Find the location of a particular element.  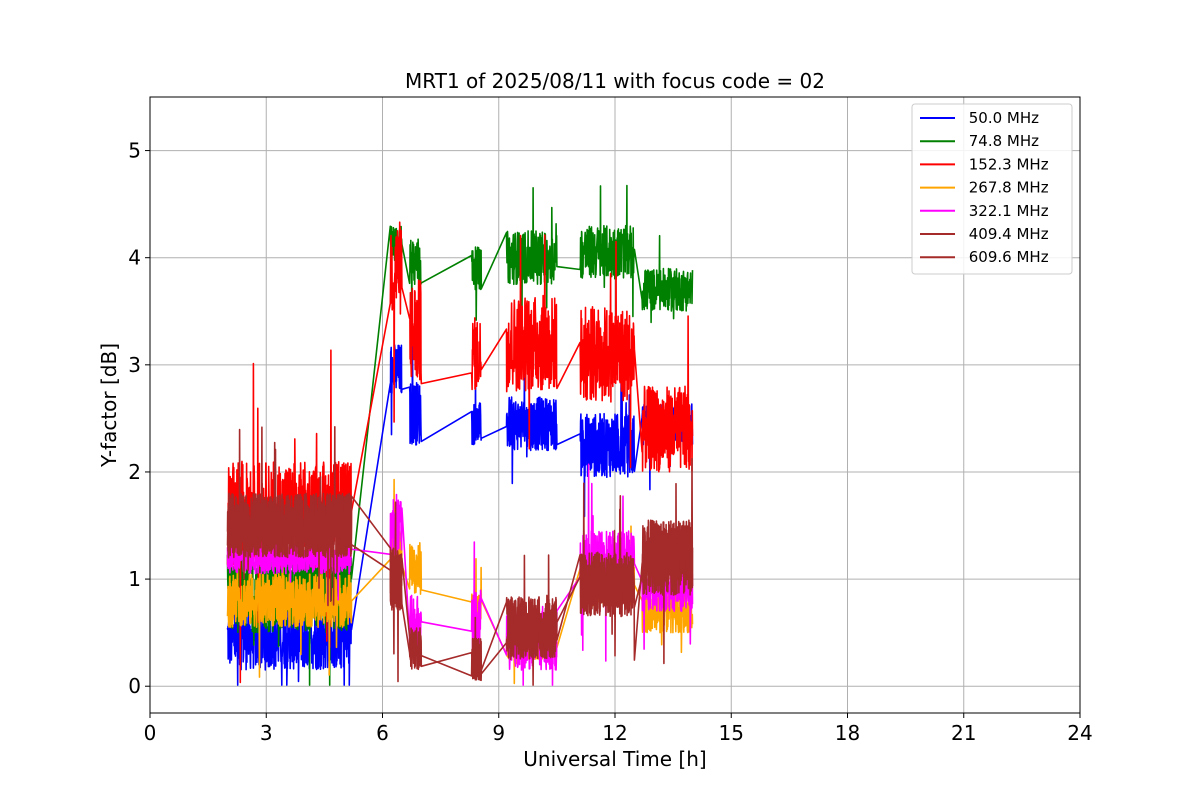

legend-entry-label: 322.1 MHz is located at coordinates (1006, 211).